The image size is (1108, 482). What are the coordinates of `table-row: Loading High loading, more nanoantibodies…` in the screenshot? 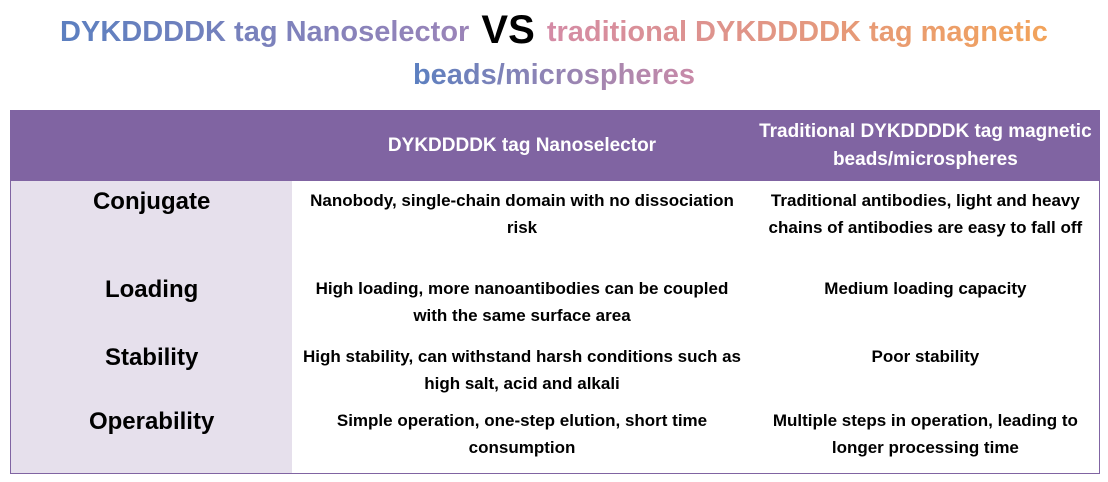 It's located at (555, 303).